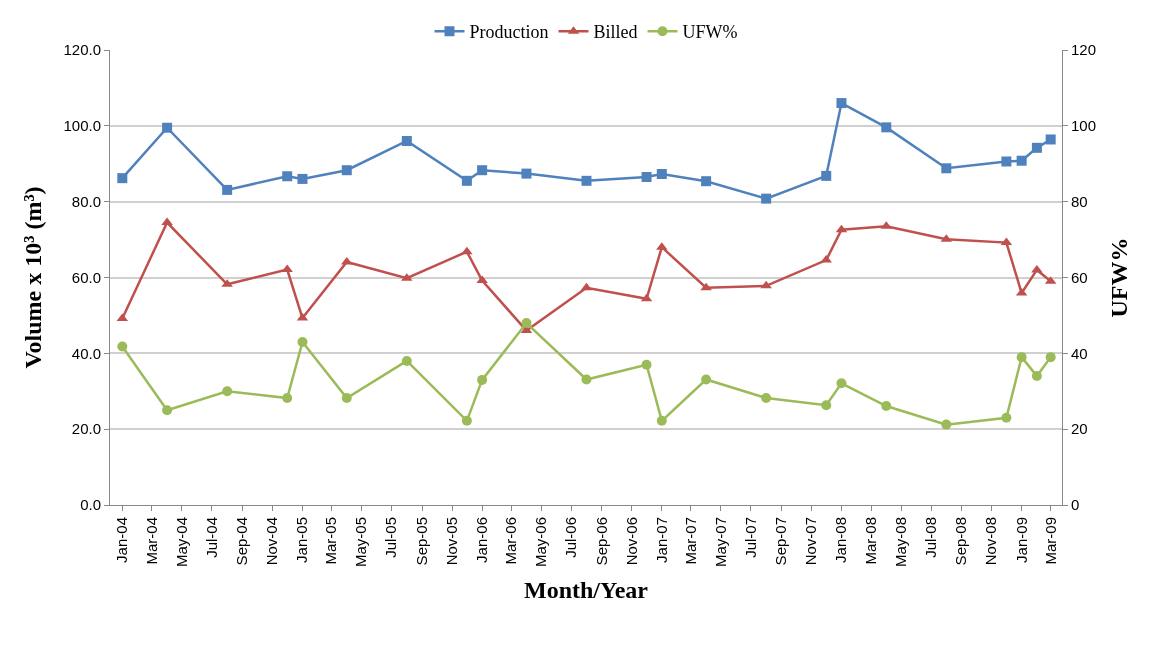 The height and width of the screenshot is (650, 1162). I want to click on legend-label: Production, so click(509, 32).